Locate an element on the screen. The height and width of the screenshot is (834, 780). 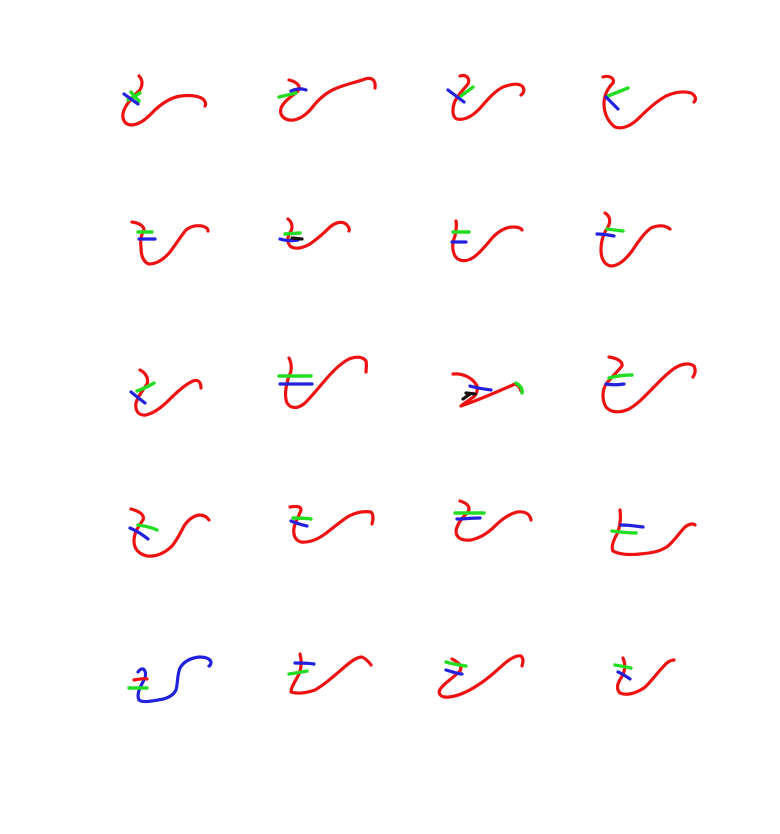
handwriting-sample-r1c4 is located at coordinates (649, 102).